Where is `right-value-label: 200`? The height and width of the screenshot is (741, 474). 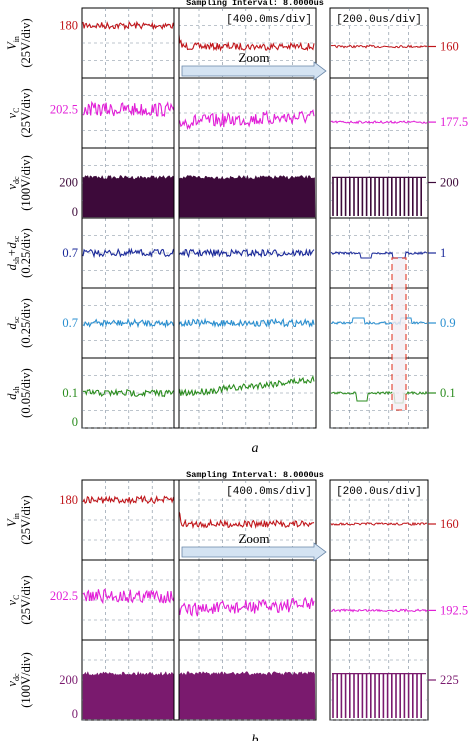 right-value-label: 200 is located at coordinates (449, 183).